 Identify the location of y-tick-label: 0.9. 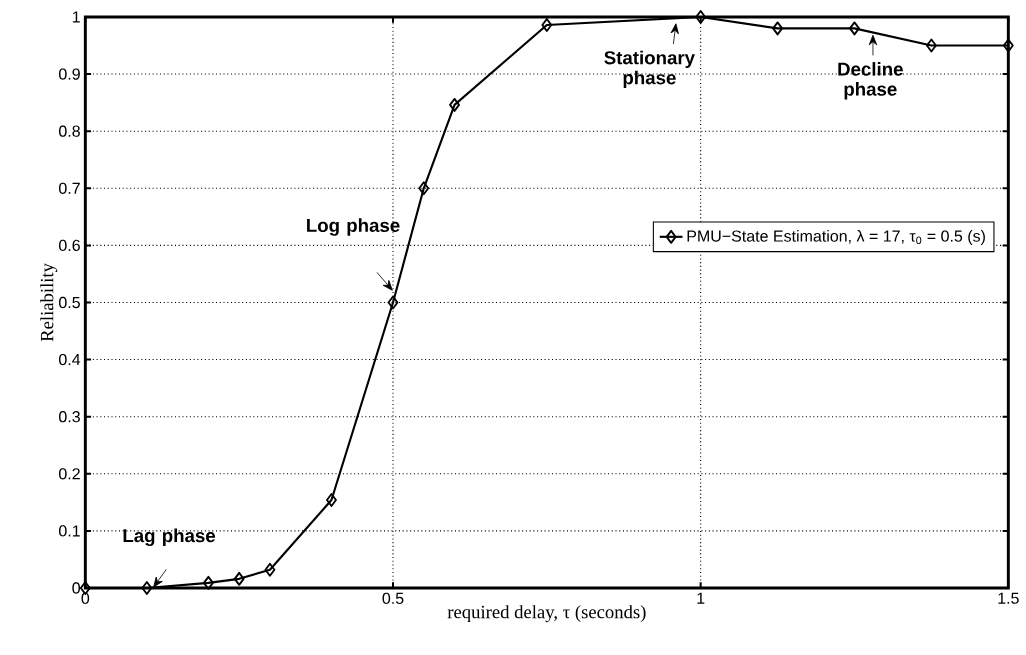
(69, 74).